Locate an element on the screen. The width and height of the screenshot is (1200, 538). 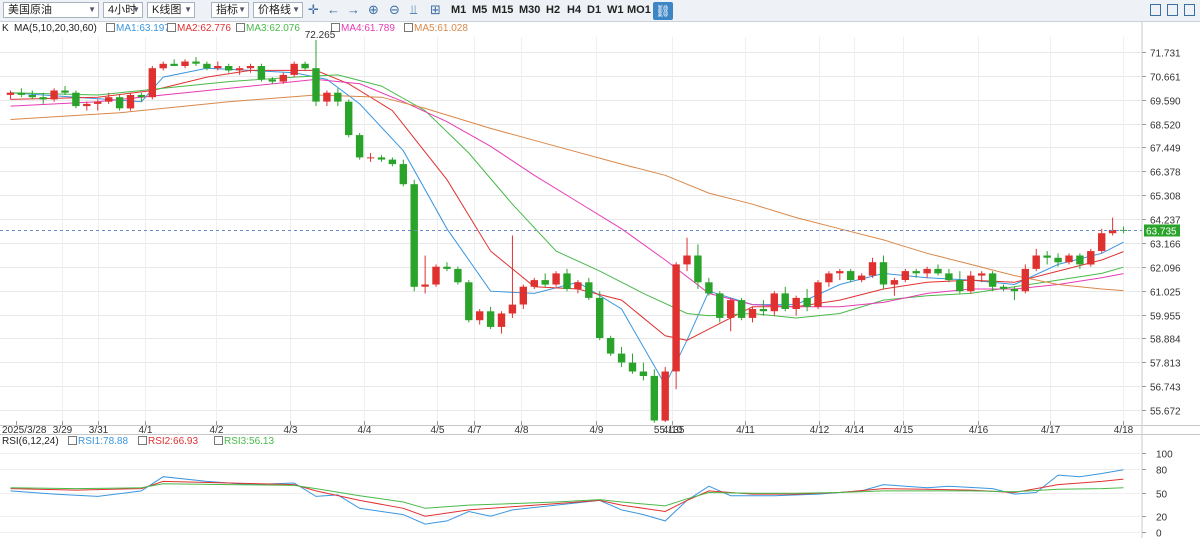
period-mo1: MO1 is located at coordinates (639, 10).